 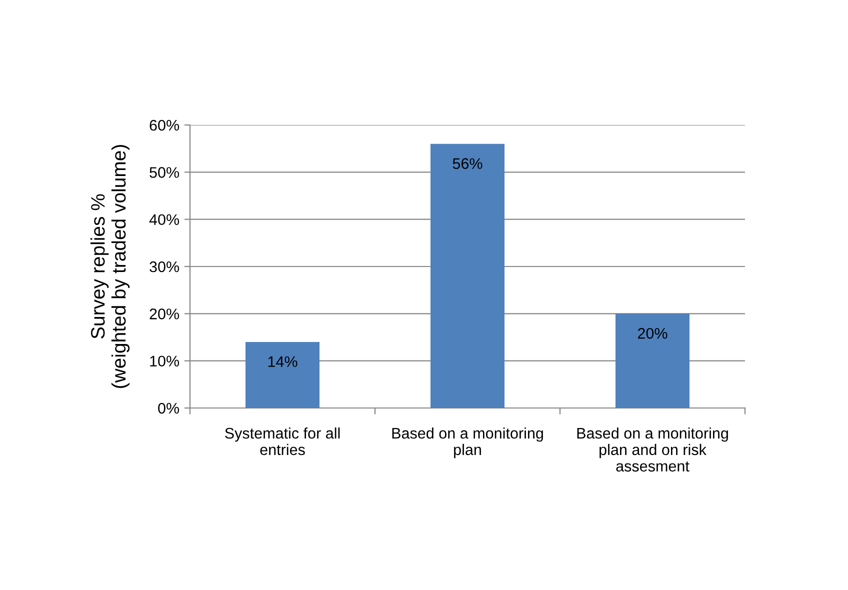 I want to click on x-tick-label: Based on a monitoring plan and on risk assesment, so click(x=652, y=449).